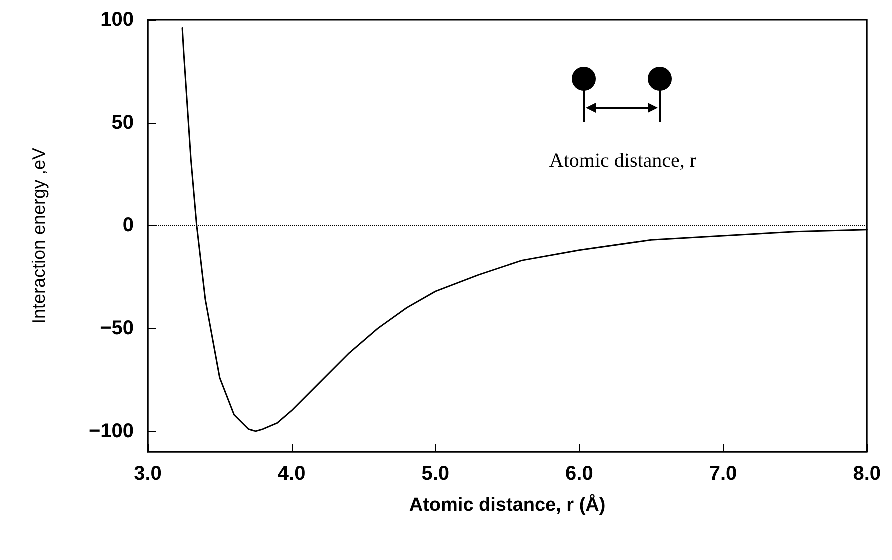 The width and height of the screenshot is (892, 560). Describe the element at coordinates (128, 225) in the screenshot. I see `y-tick-label: 0` at that location.